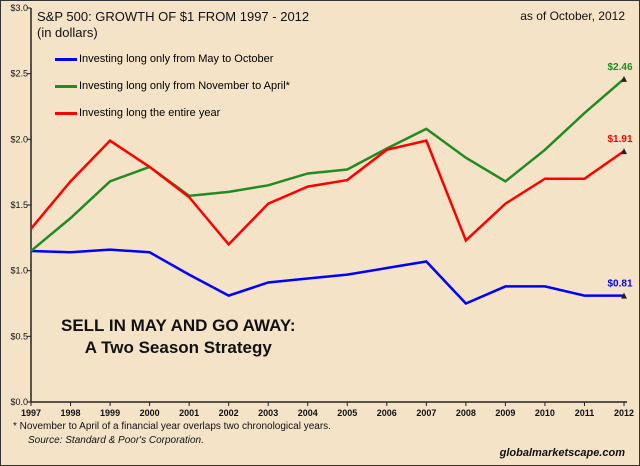 The width and height of the screenshot is (640, 466). What do you see at coordinates (619, 67) in the screenshot?
I see `end-data-label-1: $2.46` at bounding box center [619, 67].